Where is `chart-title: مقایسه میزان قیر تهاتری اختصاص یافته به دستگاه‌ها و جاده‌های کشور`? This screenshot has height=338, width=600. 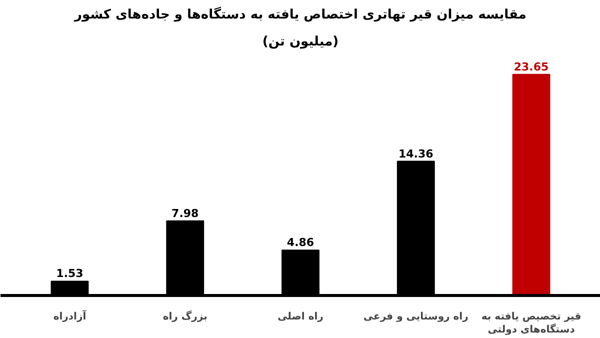
chart-title: مقایسه میزان قیر تهاتری اختصاص یافته به دستگاه‌ها و جاده‌های کشور is located at coordinates (300, 14).